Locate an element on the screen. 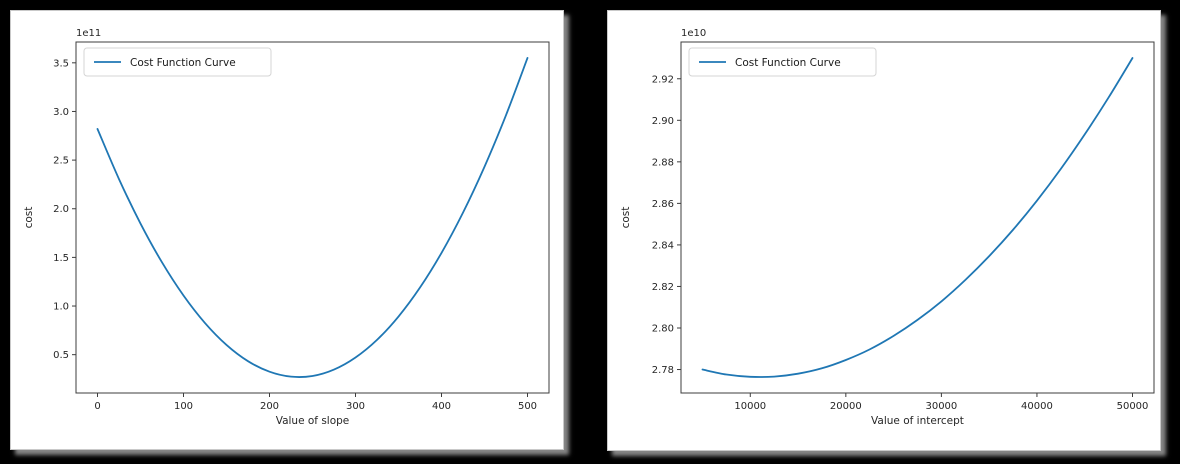 The image size is (1180, 464). y-tick-label: 2.5 is located at coordinates (61, 161).